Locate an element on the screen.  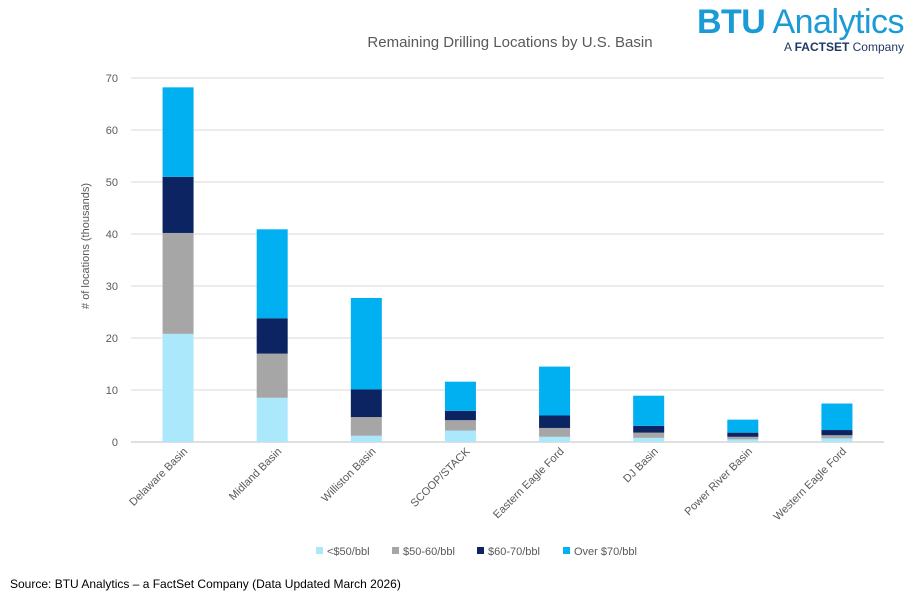
y-tick-label: 0 is located at coordinates (115, 443).